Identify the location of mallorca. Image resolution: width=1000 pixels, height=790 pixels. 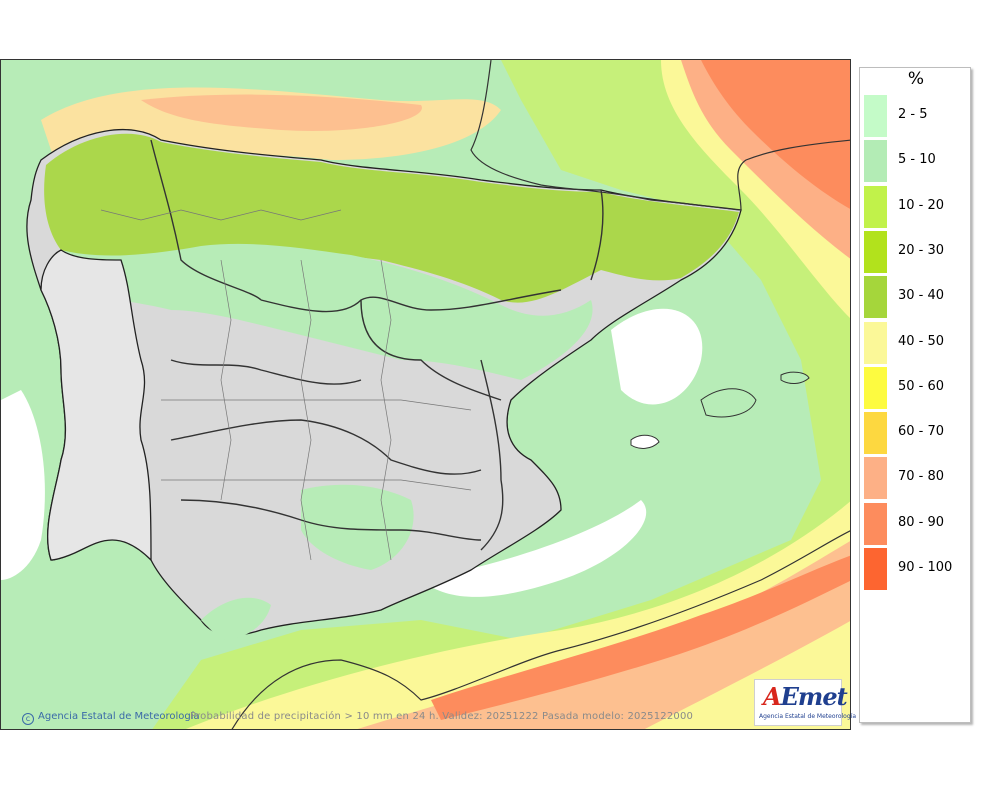
(728, 403).